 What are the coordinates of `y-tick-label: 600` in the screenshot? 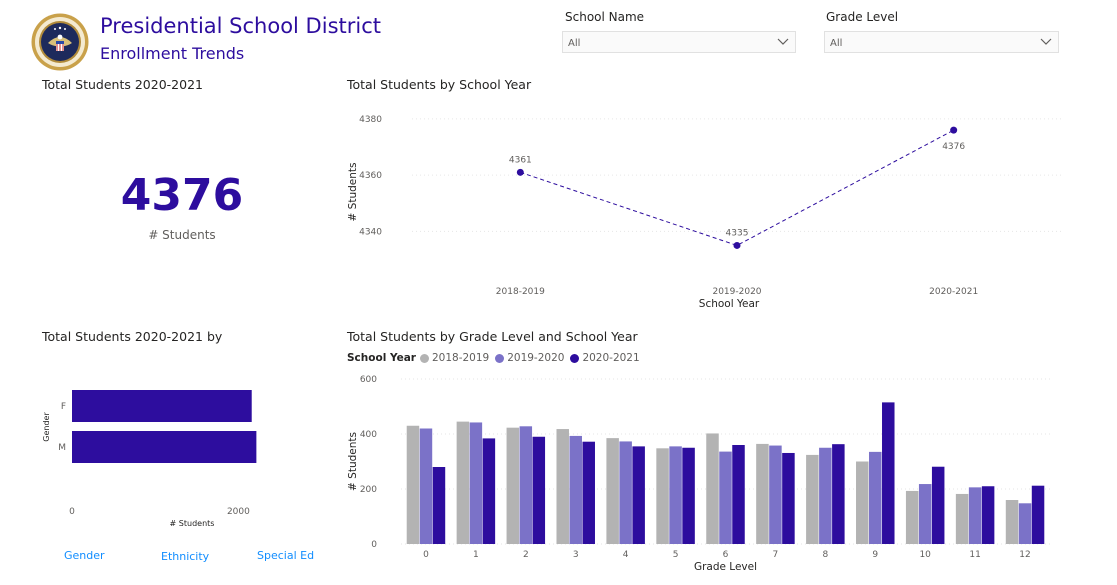 It's located at (368, 380).